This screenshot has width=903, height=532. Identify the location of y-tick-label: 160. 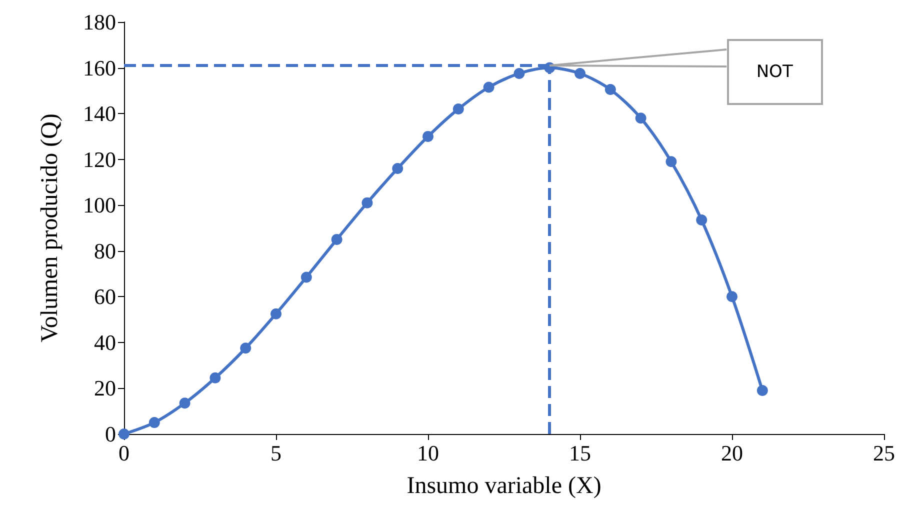
(99, 67).